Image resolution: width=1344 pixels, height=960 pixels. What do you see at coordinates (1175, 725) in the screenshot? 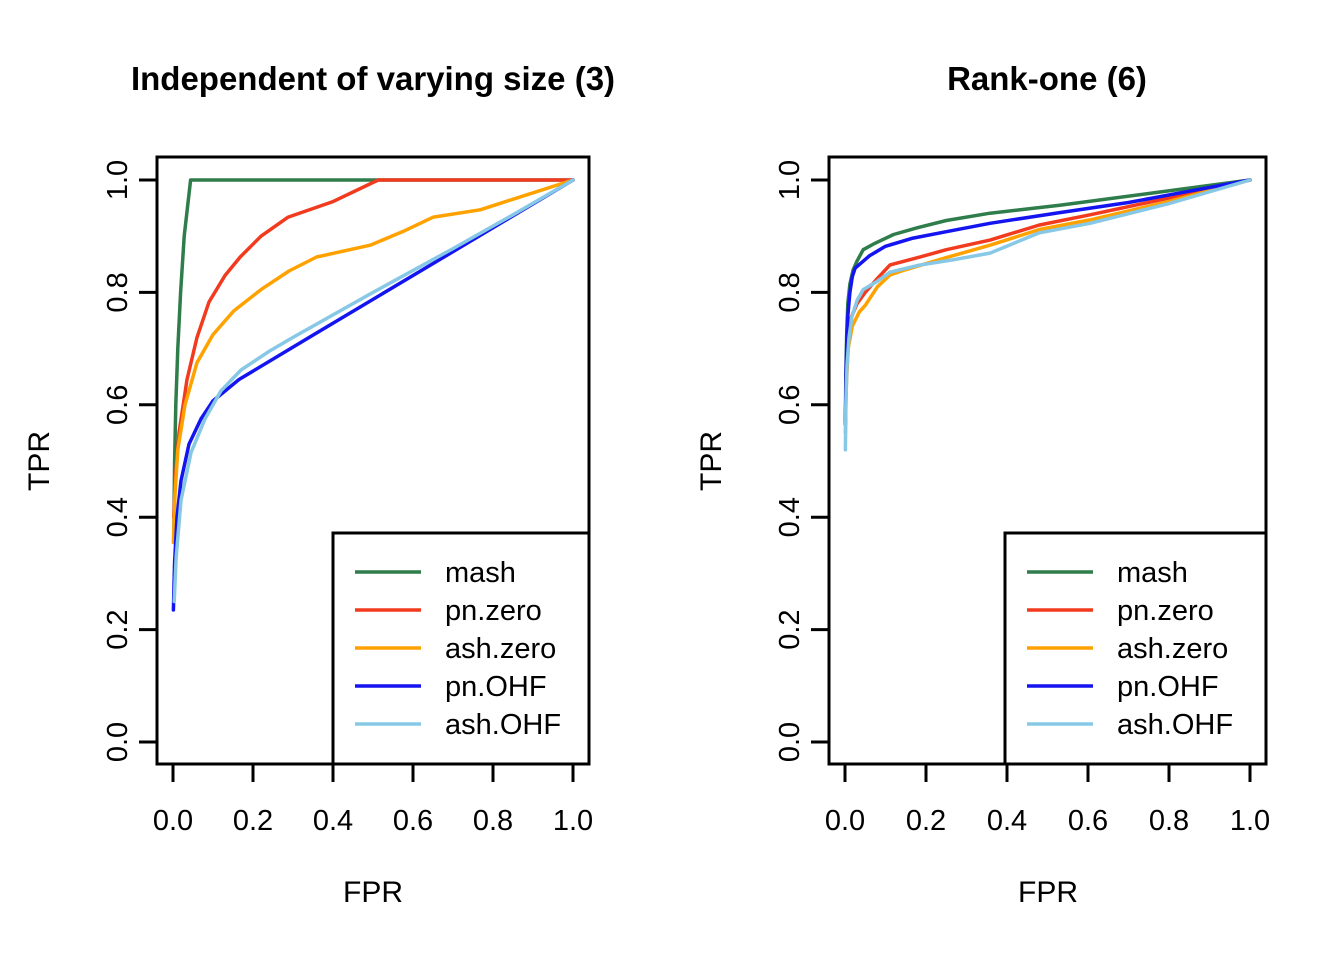
I see `legend-label-ash.OHF-panel-1: ash.OHF` at bounding box center [1175, 725].